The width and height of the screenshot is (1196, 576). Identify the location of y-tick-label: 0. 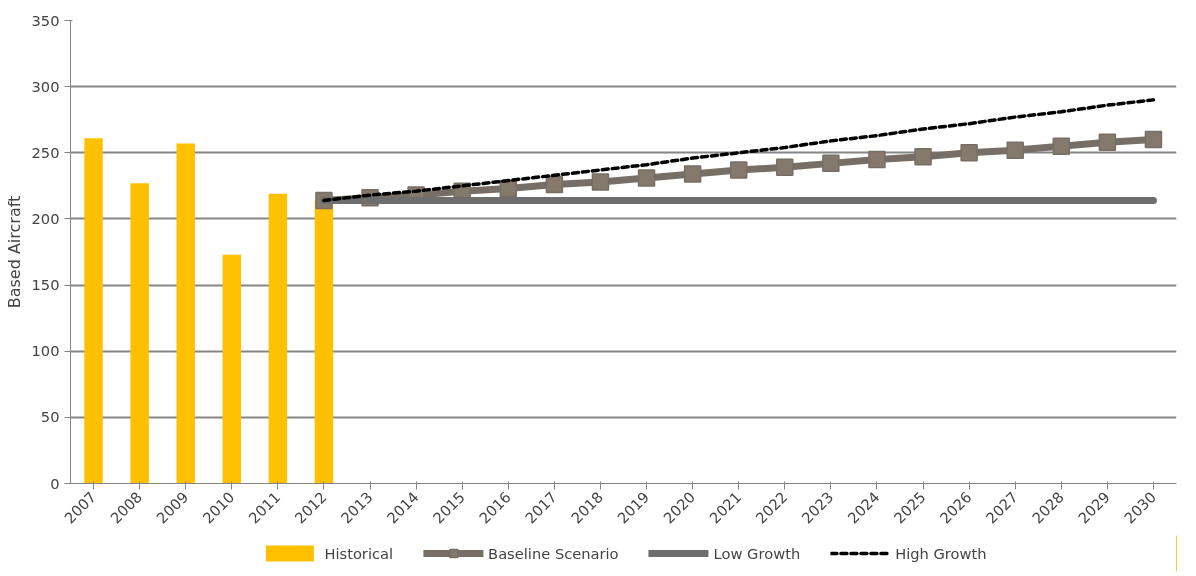
(55, 483).